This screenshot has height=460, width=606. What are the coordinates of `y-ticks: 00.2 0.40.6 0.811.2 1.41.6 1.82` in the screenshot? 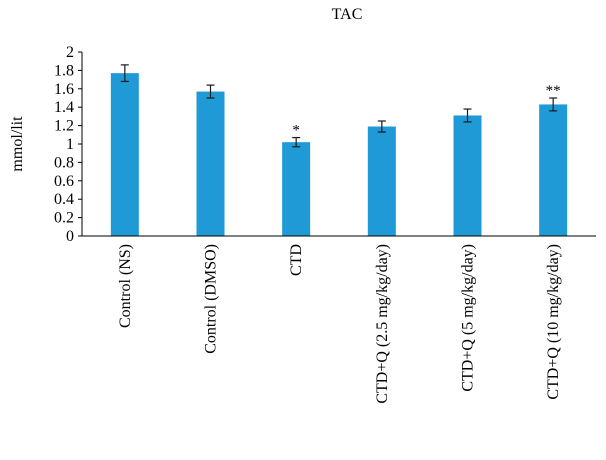 It's located at (68, 144).